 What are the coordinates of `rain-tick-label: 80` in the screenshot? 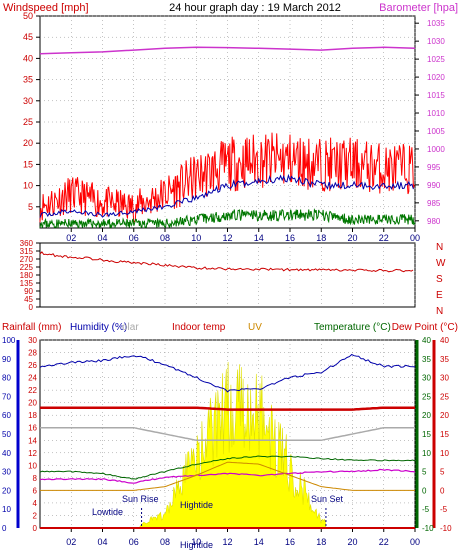 It's located at (6, 378).